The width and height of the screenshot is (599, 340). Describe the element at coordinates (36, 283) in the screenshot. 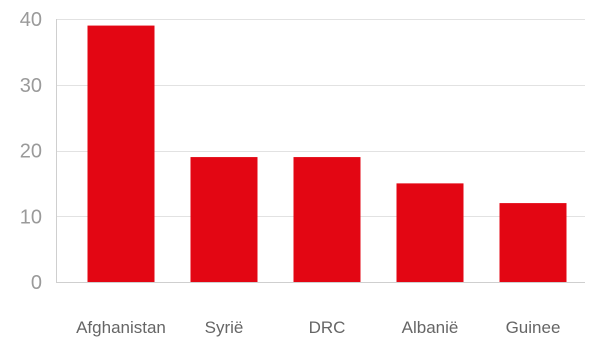

I see `y-tick-label: 0` at that location.